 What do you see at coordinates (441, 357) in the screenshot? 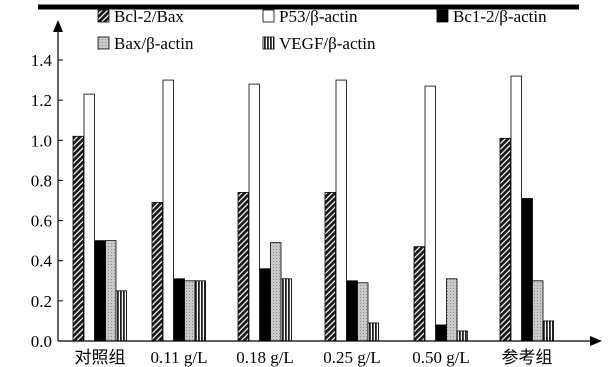
I see `x-category-label: 0.50 g/L` at bounding box center [441, 357].